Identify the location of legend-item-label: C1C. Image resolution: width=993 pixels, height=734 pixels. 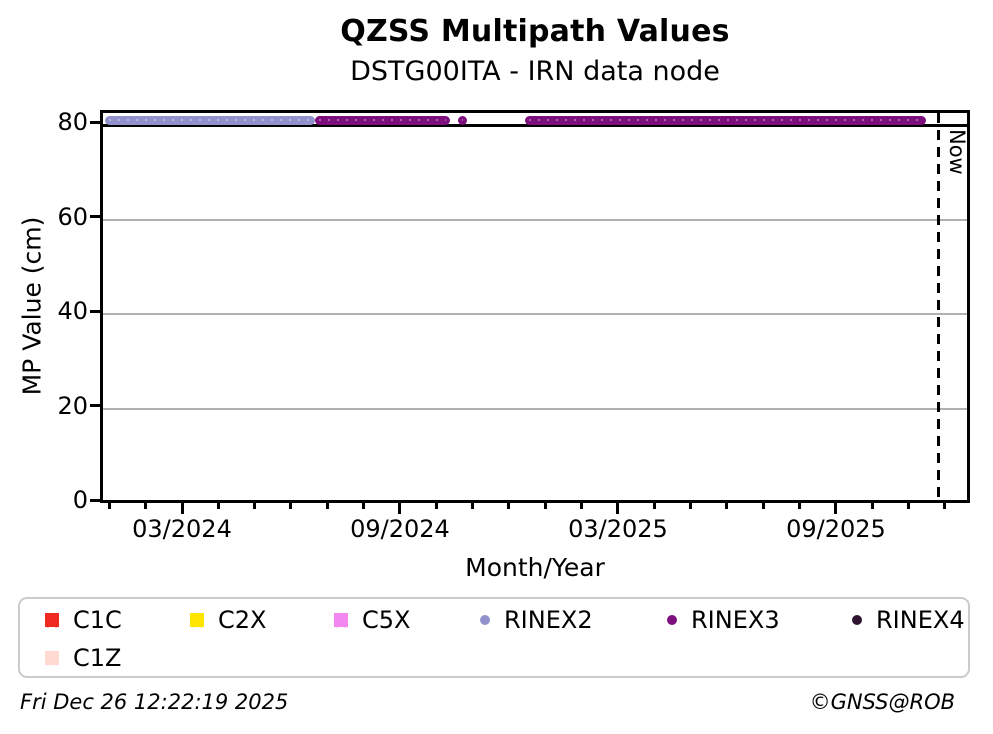
(97, 620).